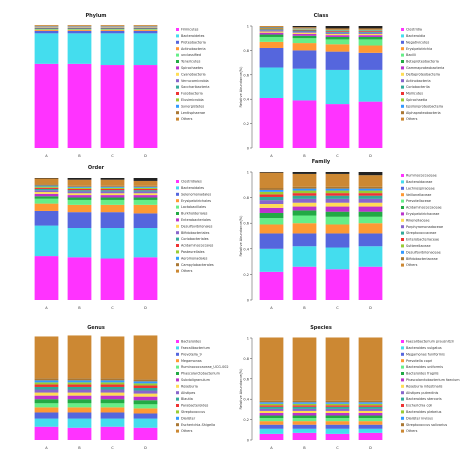 This screenshot has width=474, height=474. I want to click on legend-label: Escherichia coli, so click(419, 406).